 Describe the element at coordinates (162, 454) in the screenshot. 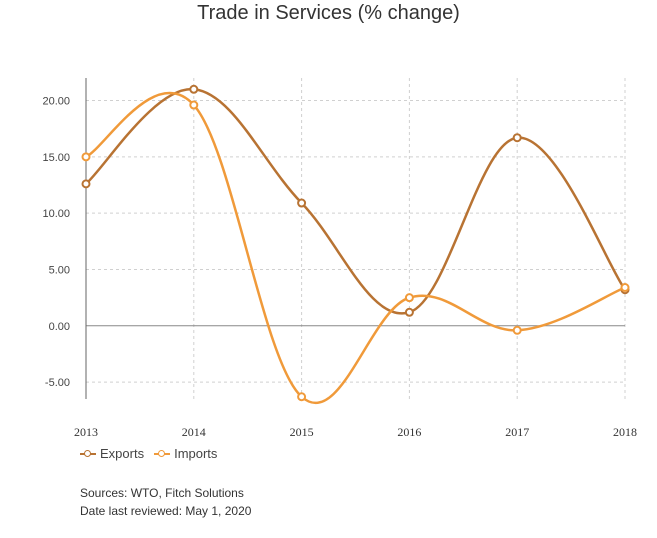

I see `imports-swatch-icon` at that location.